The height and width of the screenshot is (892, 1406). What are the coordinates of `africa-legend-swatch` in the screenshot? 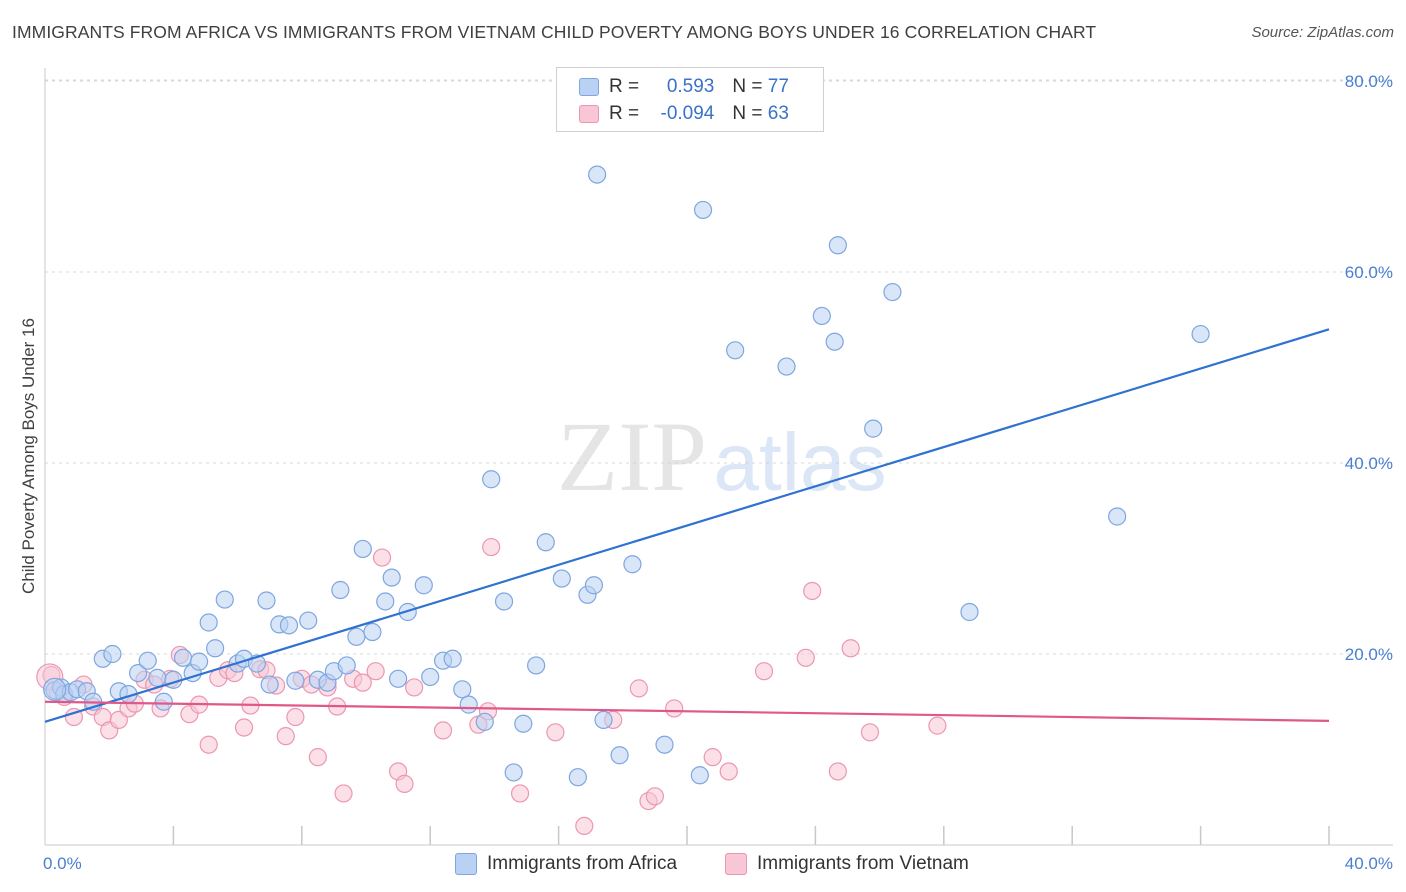 It's located at (466, 864).